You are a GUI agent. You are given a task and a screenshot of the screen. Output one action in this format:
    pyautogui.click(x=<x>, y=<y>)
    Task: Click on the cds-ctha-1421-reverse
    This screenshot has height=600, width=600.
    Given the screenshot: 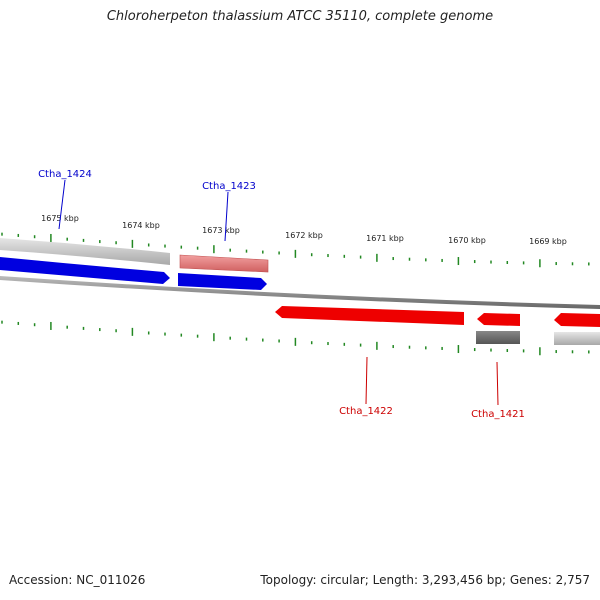 What is the action you would take?
    pyautogui.click(x=498, y=319)
    